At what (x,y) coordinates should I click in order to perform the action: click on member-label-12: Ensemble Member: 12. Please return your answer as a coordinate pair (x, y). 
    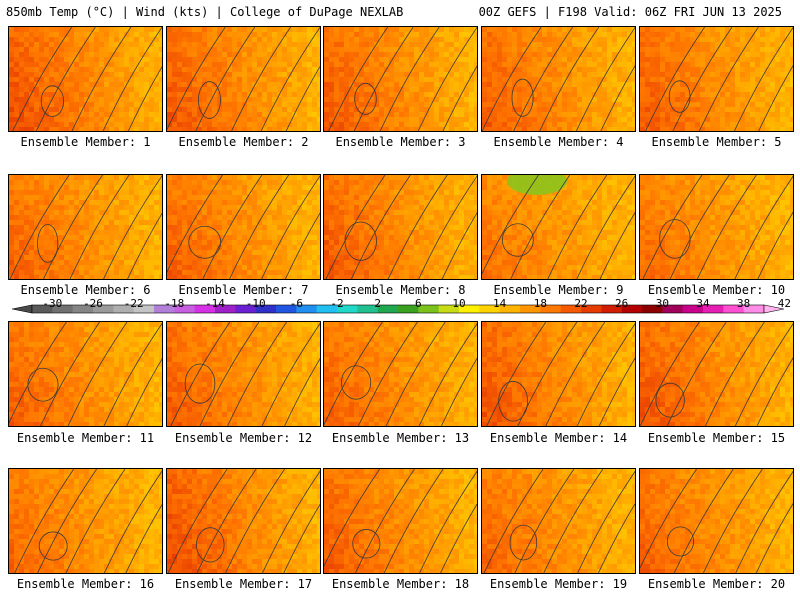
    Looking at the image, I should click on (243, 438).